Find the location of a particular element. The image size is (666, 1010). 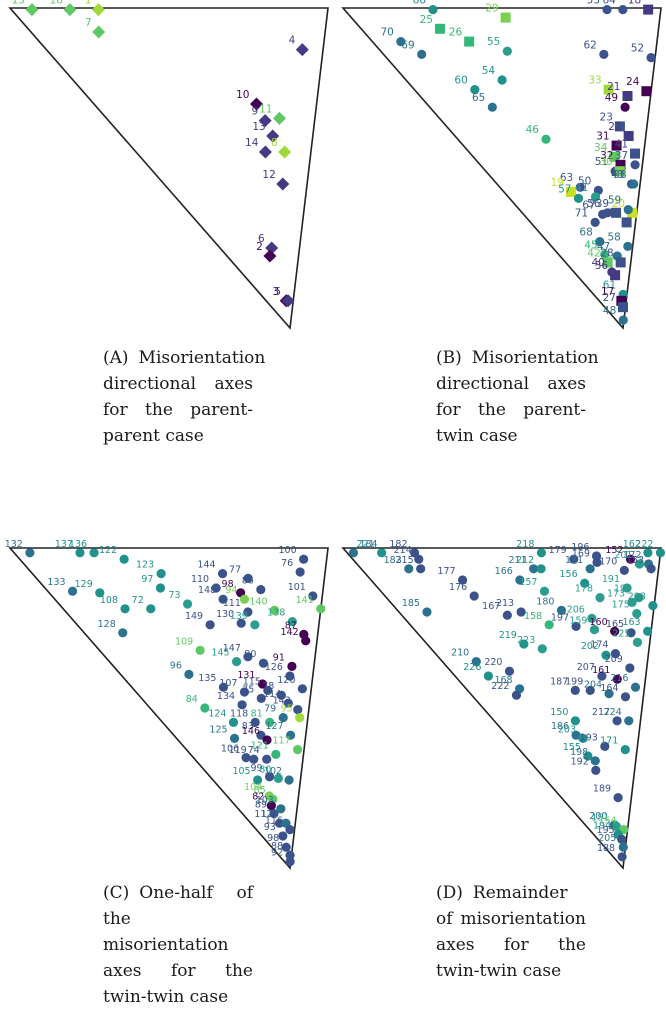

point-label: 100 is located at coordinates (288, 550).